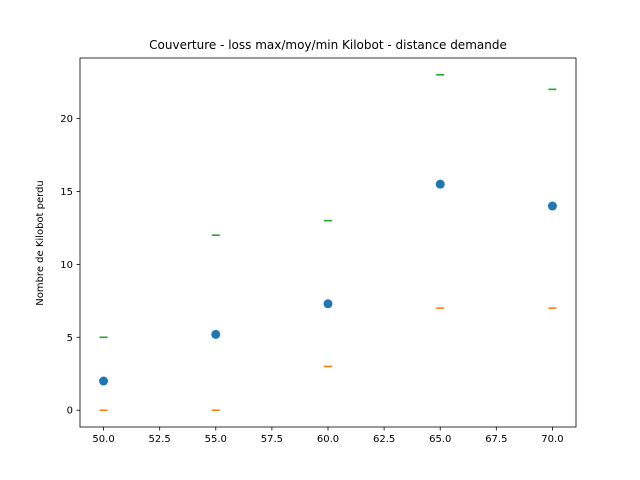 The height and width of the screenshot is (480, 640). I want to click on y-tick-label: 5, so click(70, 338).